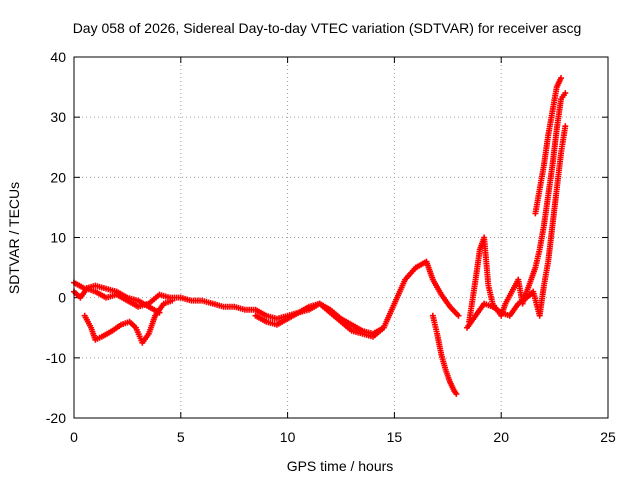 The image size is (640, 480). Describe the element at coordinates (56, 358) in the screenshot. I see `y-tick-label: -10` at that location.